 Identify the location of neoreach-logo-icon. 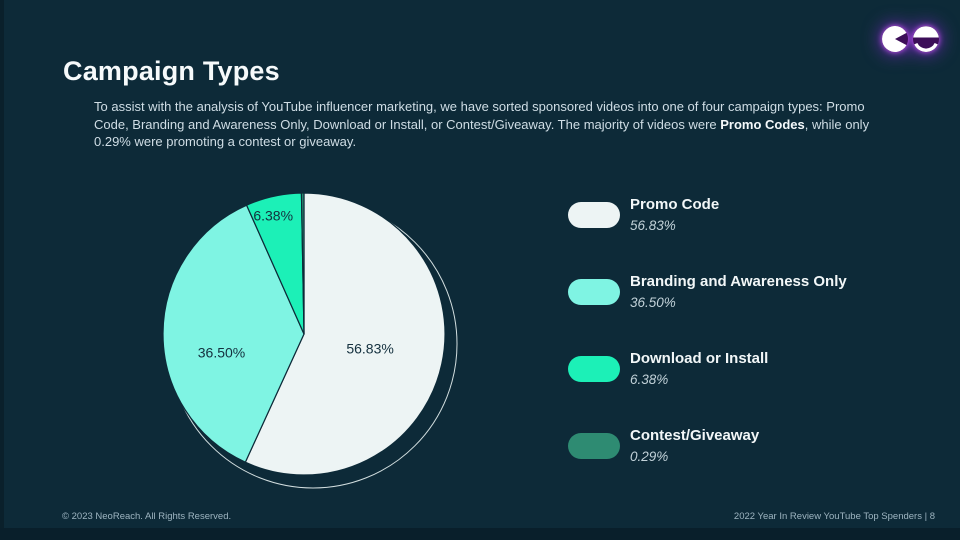
(911, 39).